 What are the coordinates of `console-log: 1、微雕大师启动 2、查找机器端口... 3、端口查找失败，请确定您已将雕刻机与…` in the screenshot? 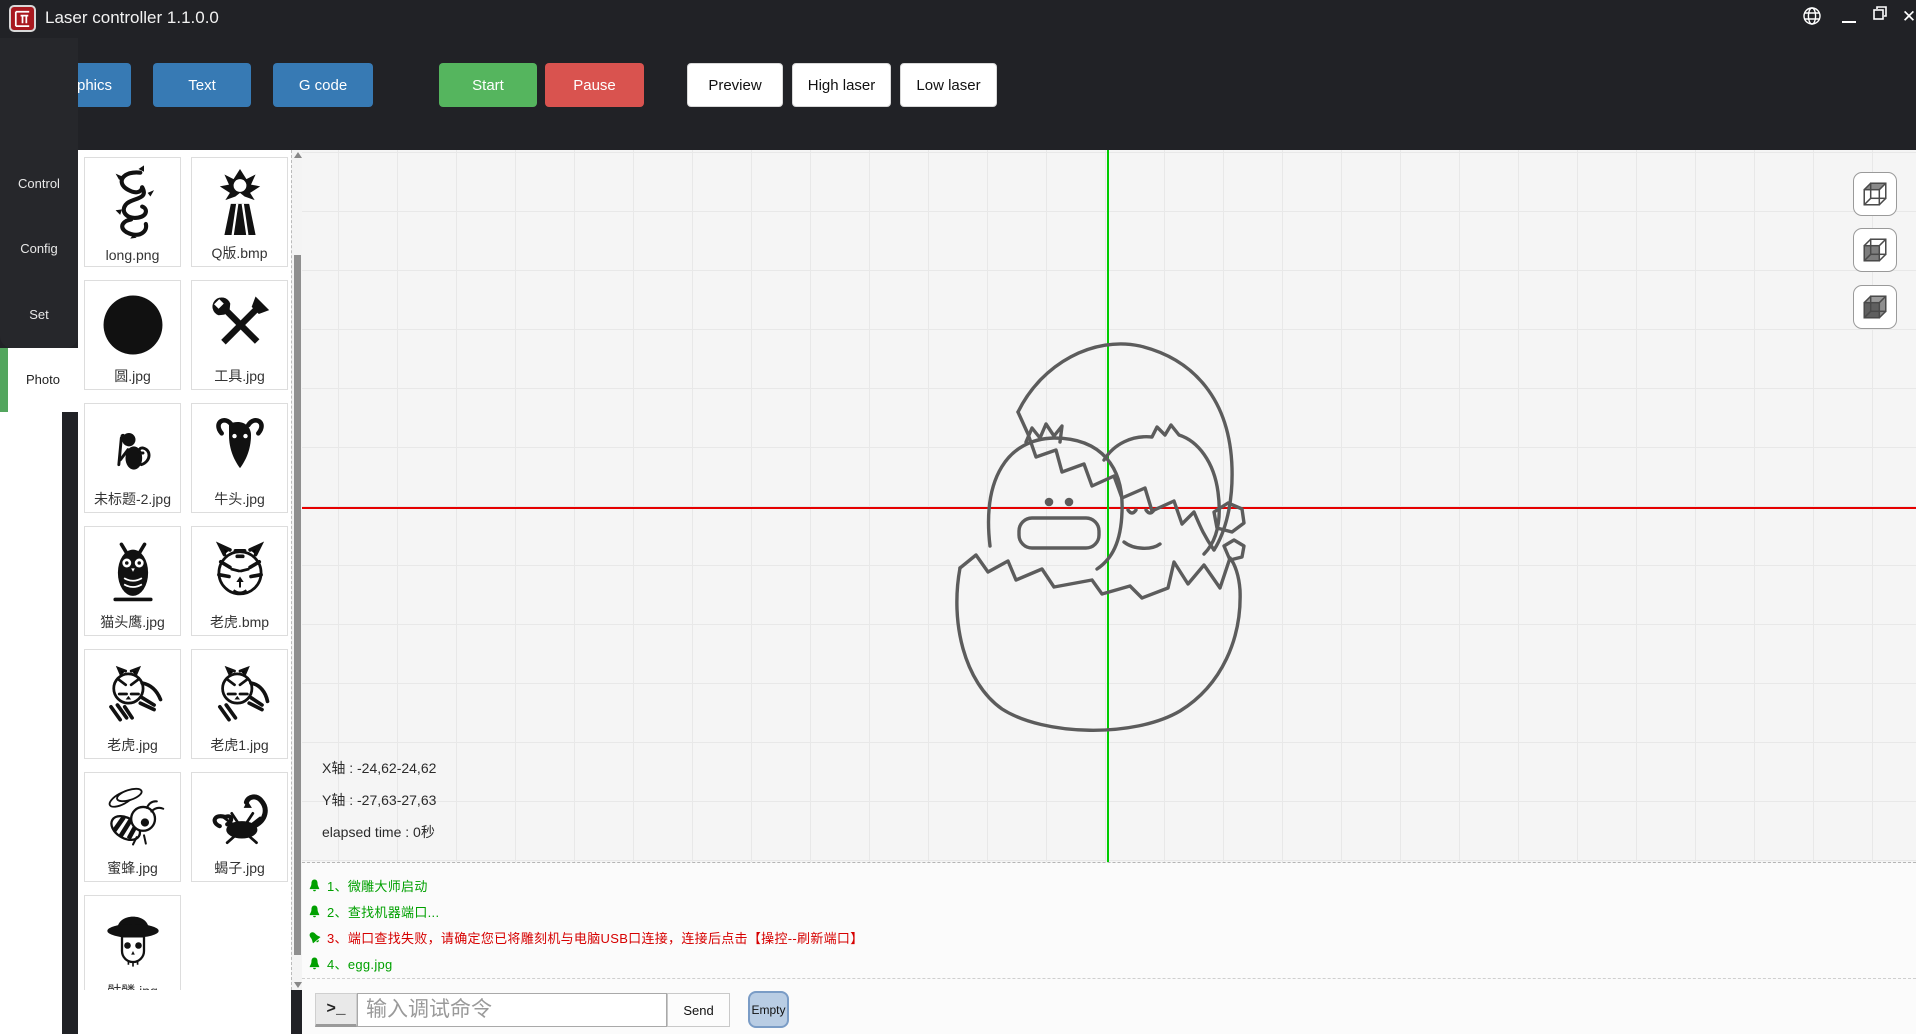 It's located at (586, 924).